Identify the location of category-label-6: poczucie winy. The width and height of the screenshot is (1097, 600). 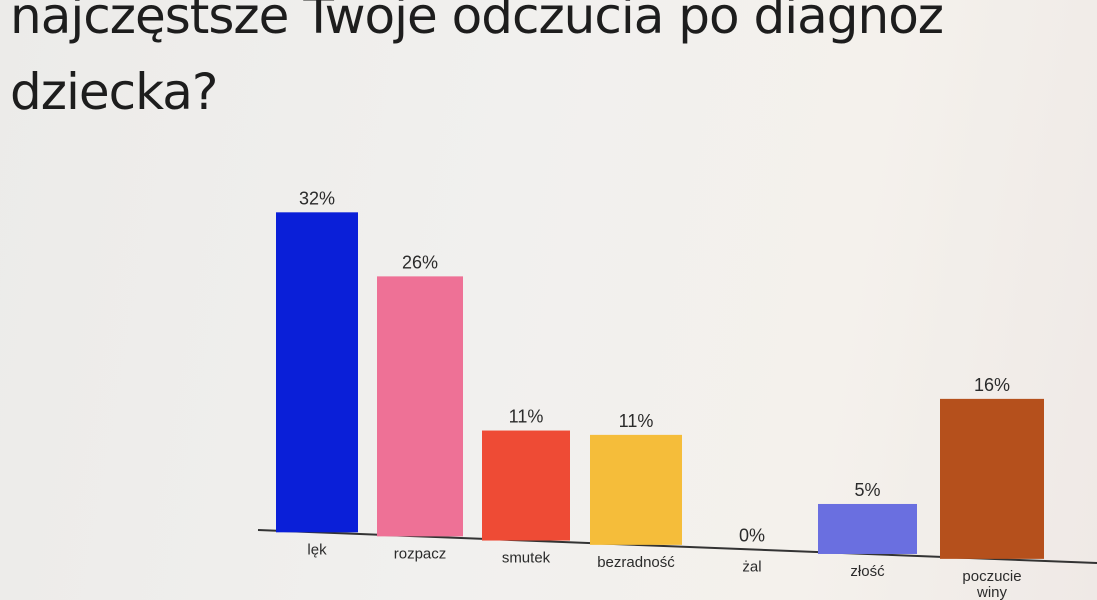
(991, 584).